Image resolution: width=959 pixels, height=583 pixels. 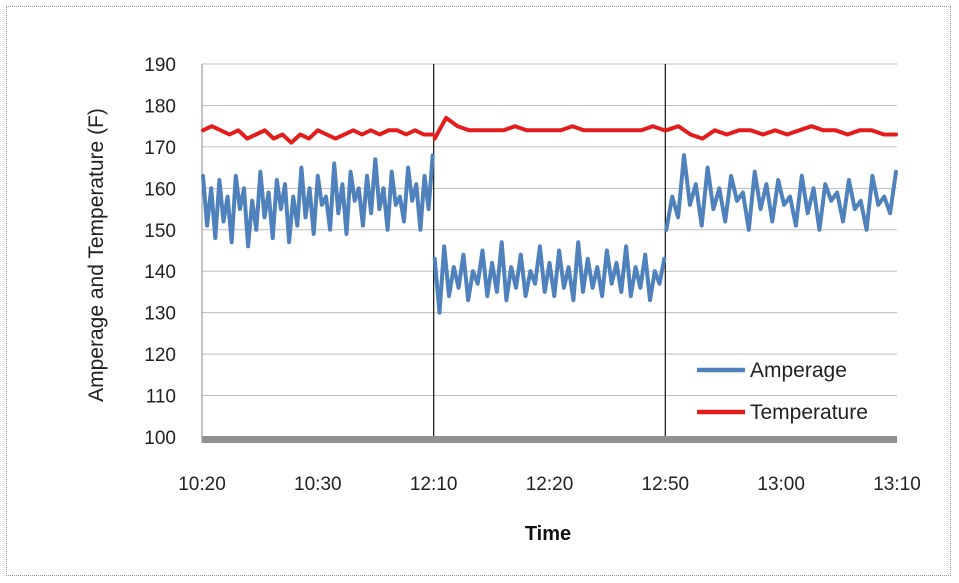 What do you see at coordinates (666, 484) in the screenshot?
I see `x-tick-label: 12:50` at bounding box center [666, 484].